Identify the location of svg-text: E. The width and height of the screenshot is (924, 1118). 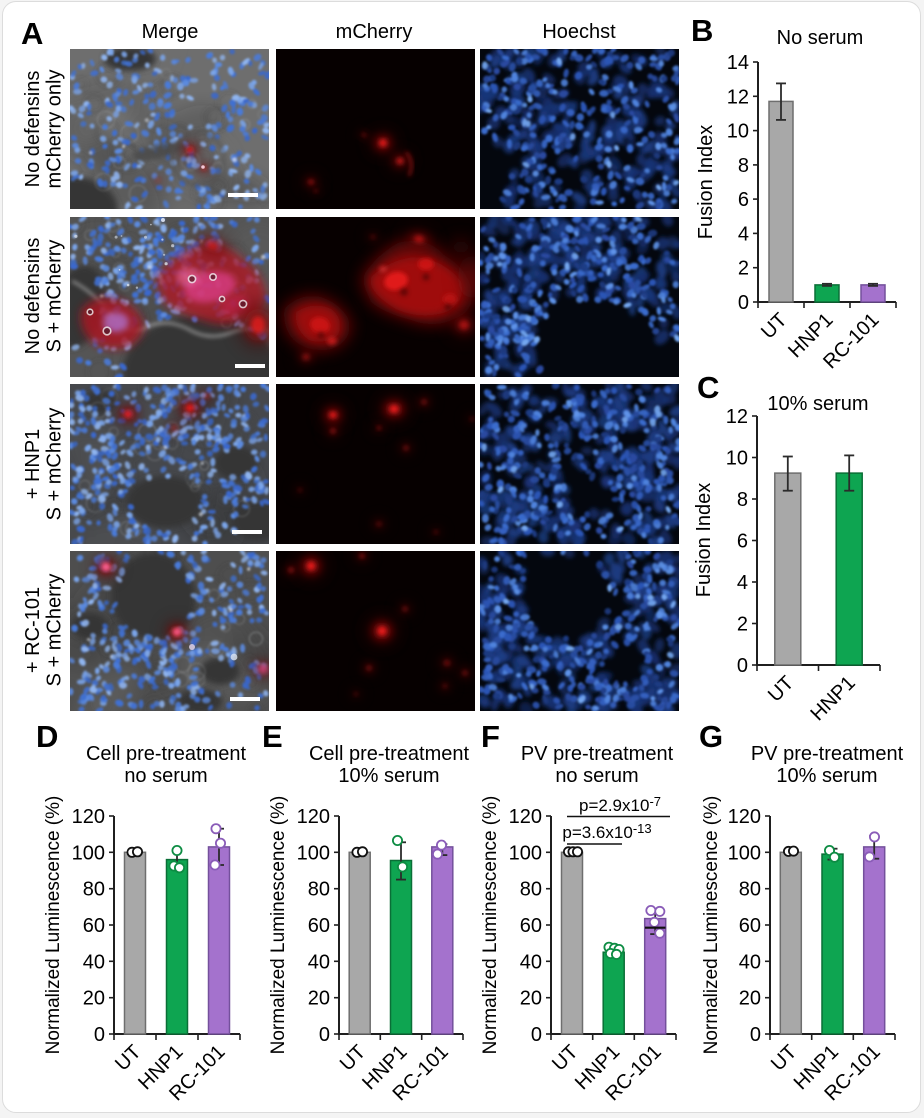
(272, 736).